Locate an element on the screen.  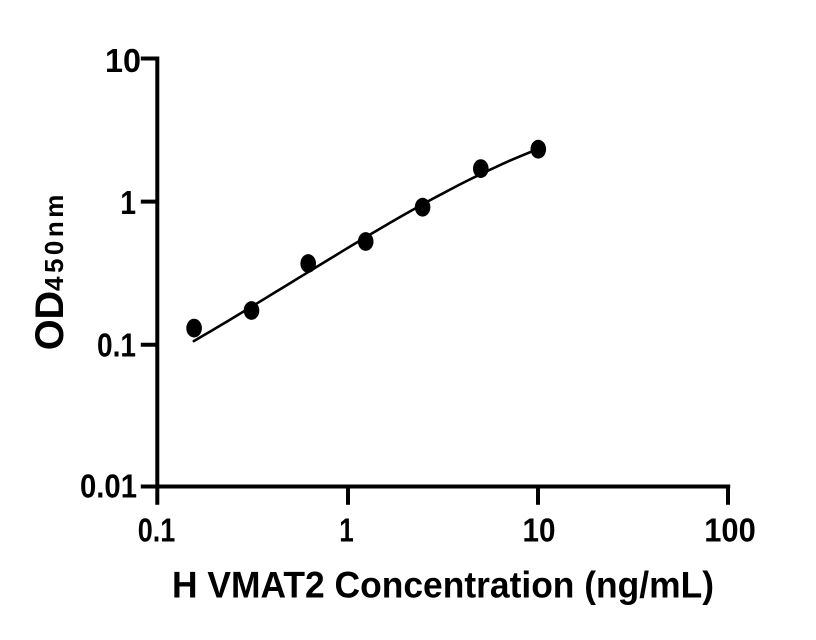
svg-text: 450nm is located at coordinates (54, 241).